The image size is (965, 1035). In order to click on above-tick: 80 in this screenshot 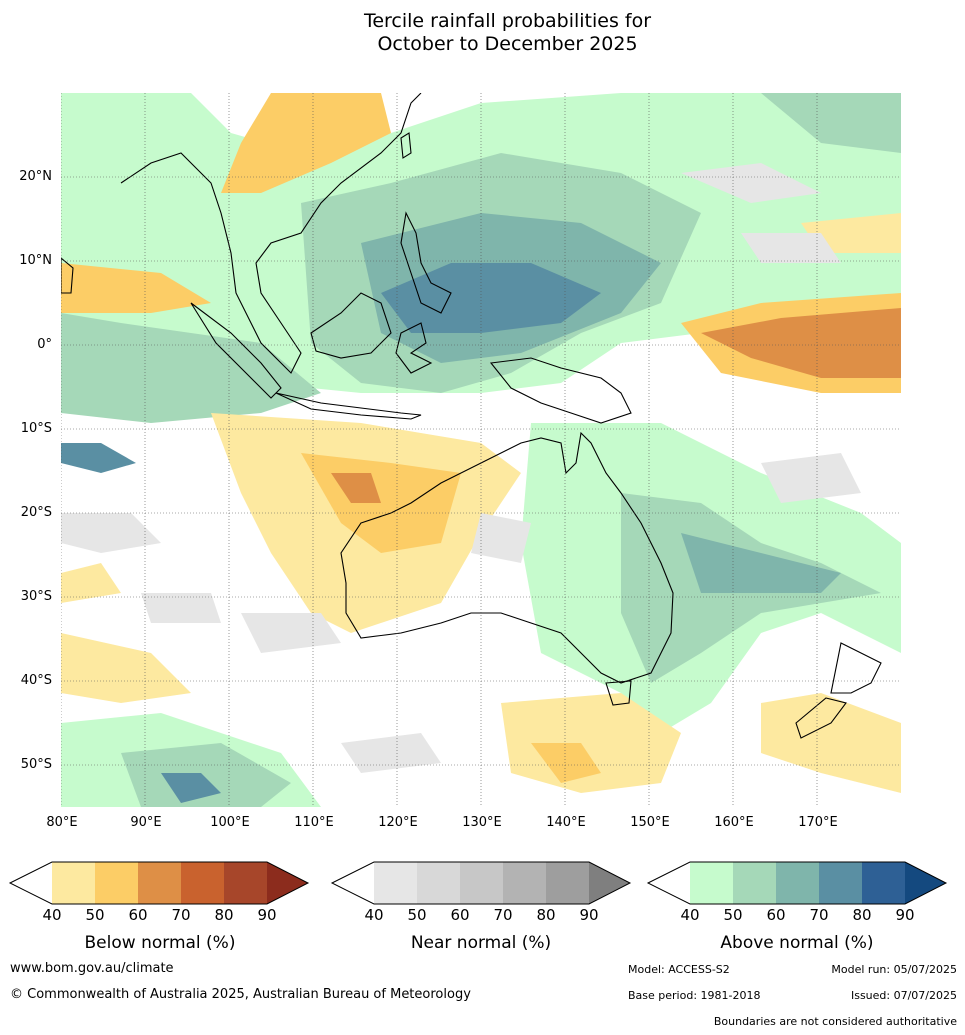, I will do `click(862, 915)`.